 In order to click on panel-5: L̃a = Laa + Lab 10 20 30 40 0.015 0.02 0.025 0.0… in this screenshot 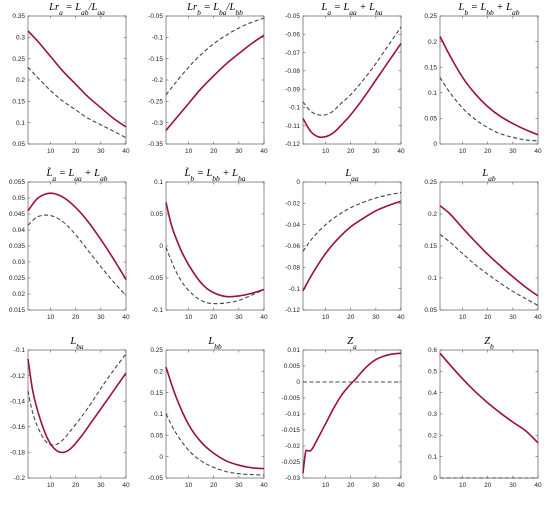, I will do `click(69, 243)`.